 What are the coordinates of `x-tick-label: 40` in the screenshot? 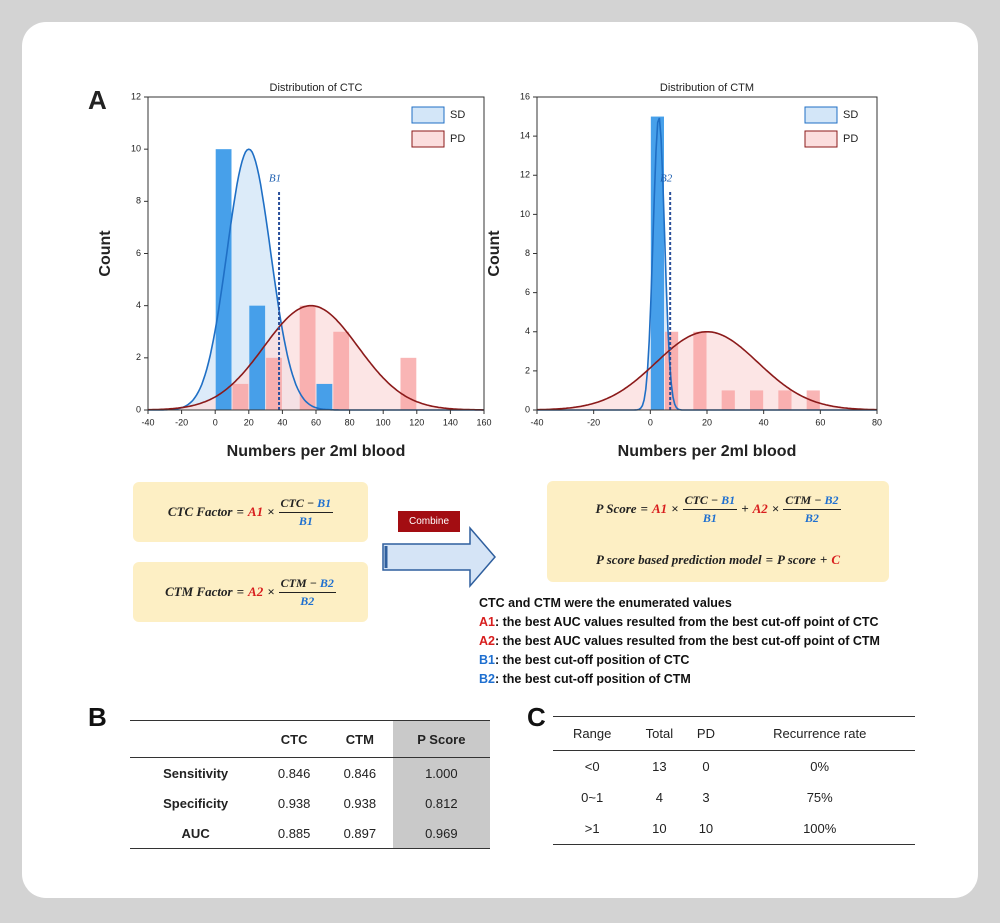 It's located at (764, 422).